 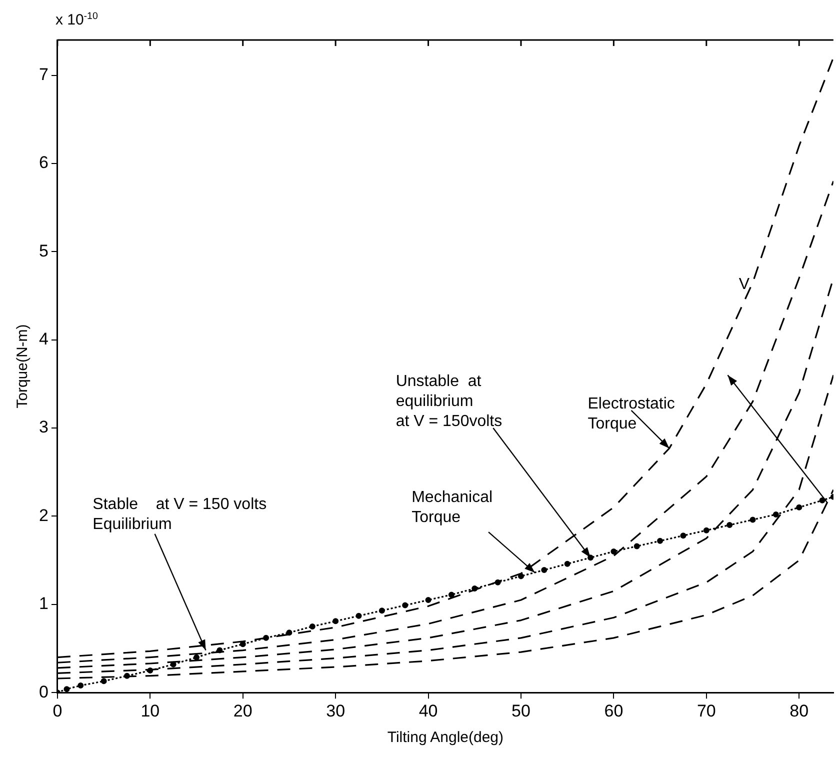 I want to click on y-axis-title: Torque(N-m), so click(x=23, y=366).